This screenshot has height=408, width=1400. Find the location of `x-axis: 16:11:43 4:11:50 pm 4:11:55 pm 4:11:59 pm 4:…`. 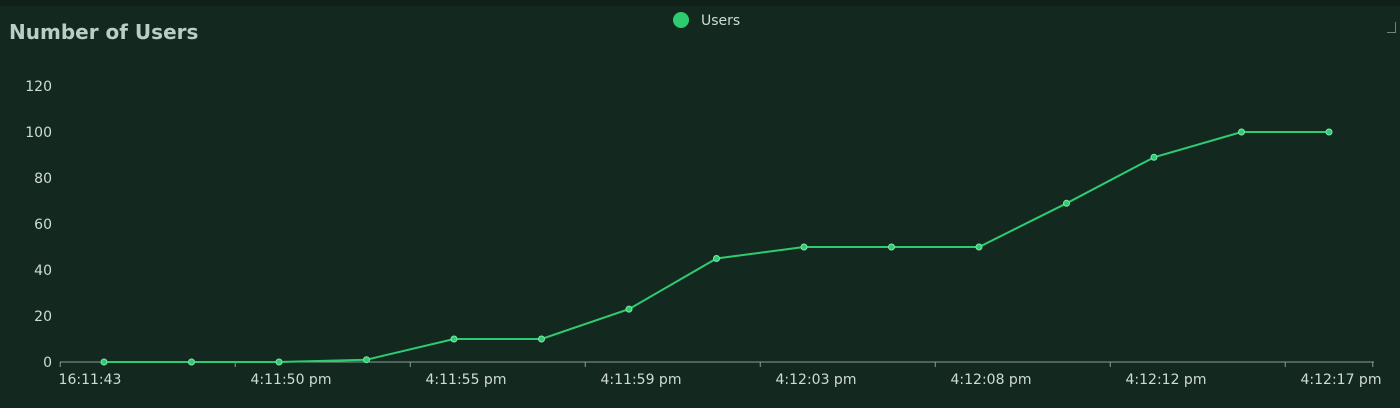

x-axis: 16:11:43 4:11:50 pm 4:11:55 pm 4:11:59 pm 4:… is located at coordinates (720, 375).